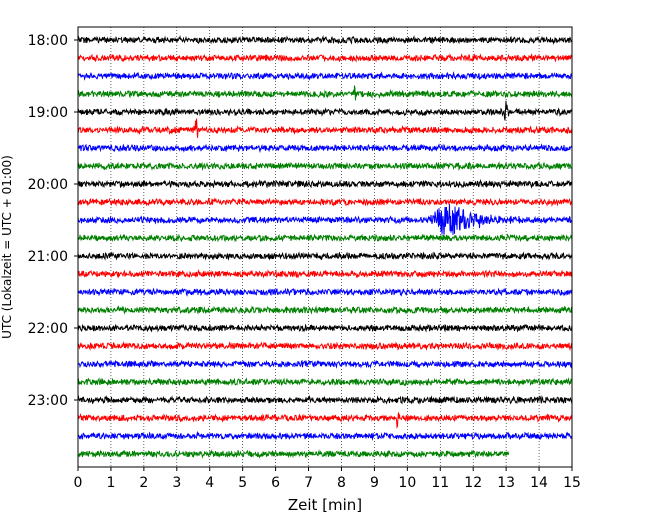 The image size is (650, 520). Describe the element at coordinates (407, 483) in the screenshot. I see `x-tick-label: 10` at that location.